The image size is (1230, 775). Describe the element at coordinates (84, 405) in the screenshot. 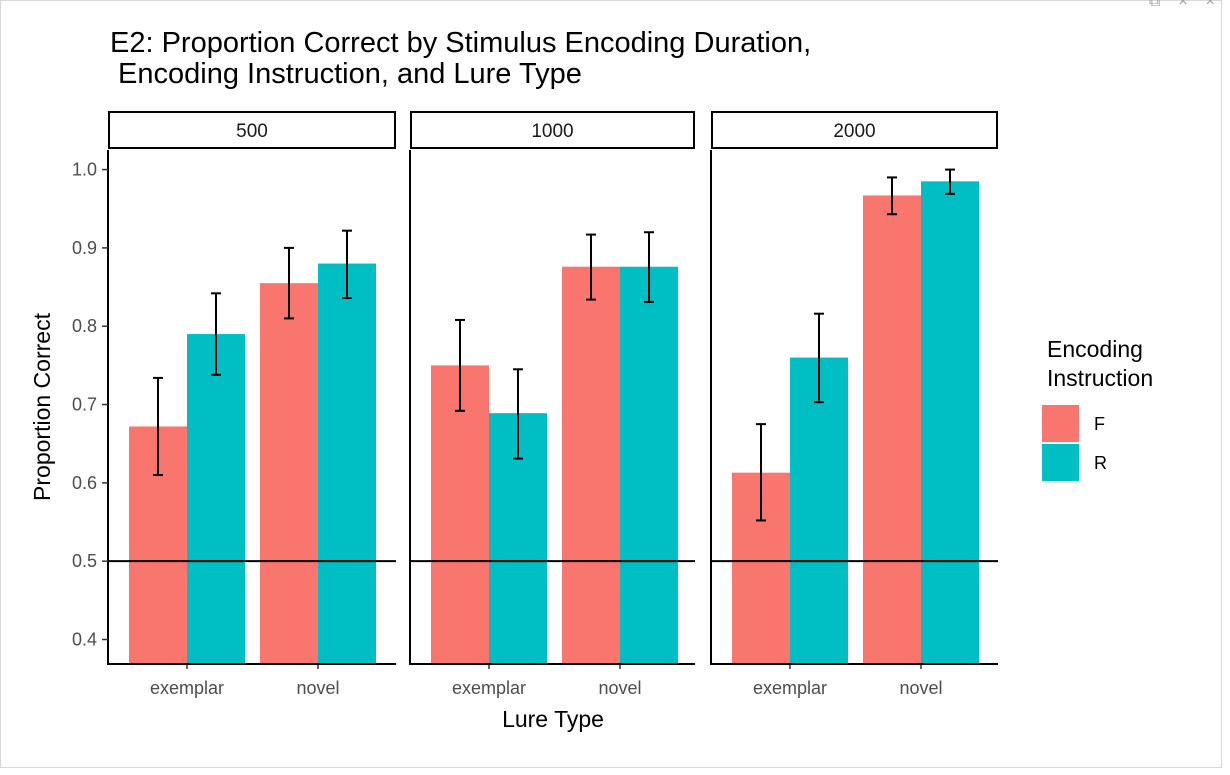

I see `y-tick-label: 0.7` at that location.